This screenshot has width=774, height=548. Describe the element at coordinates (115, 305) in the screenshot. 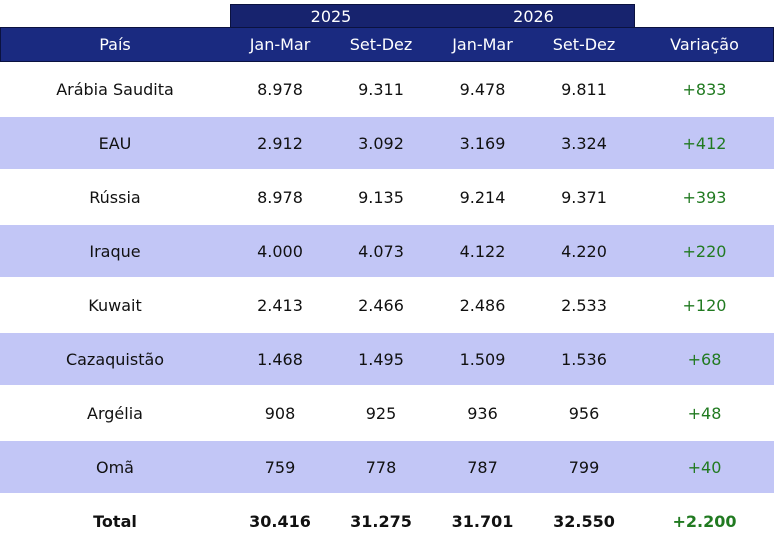

I see `country-cell: Kuwait` at that location.